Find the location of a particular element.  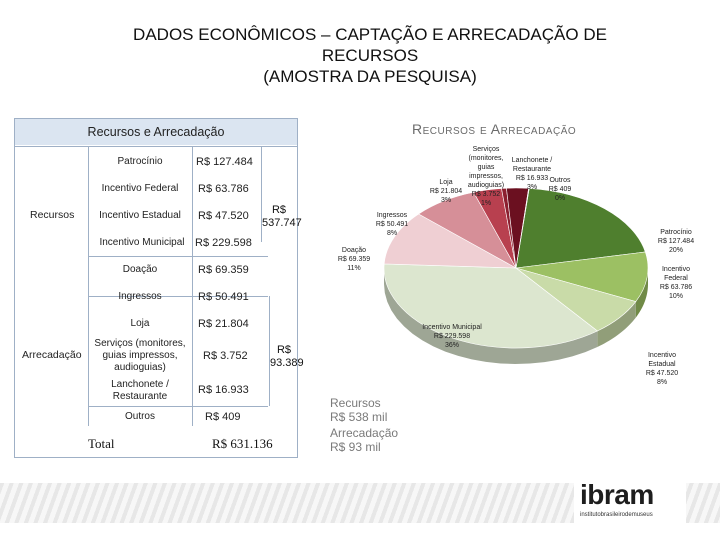

slide-title-line-3: (AMOSTRA DA PESQUISA) is located at coordinates (370, 76).